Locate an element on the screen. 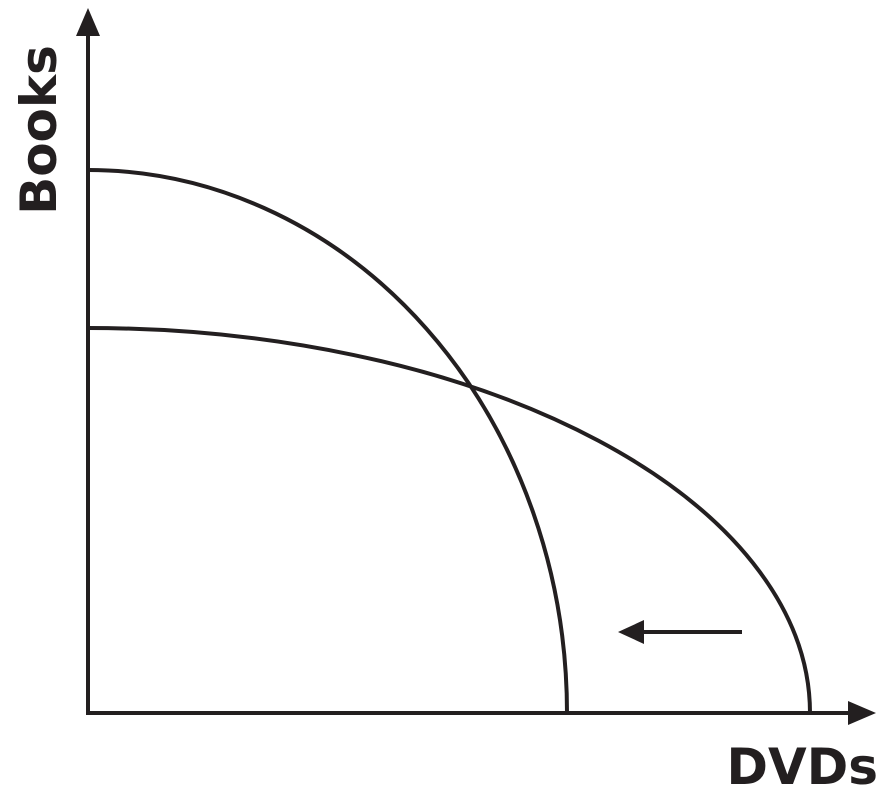  x-axis-label: DVDs is located at coordinates (802, 763).